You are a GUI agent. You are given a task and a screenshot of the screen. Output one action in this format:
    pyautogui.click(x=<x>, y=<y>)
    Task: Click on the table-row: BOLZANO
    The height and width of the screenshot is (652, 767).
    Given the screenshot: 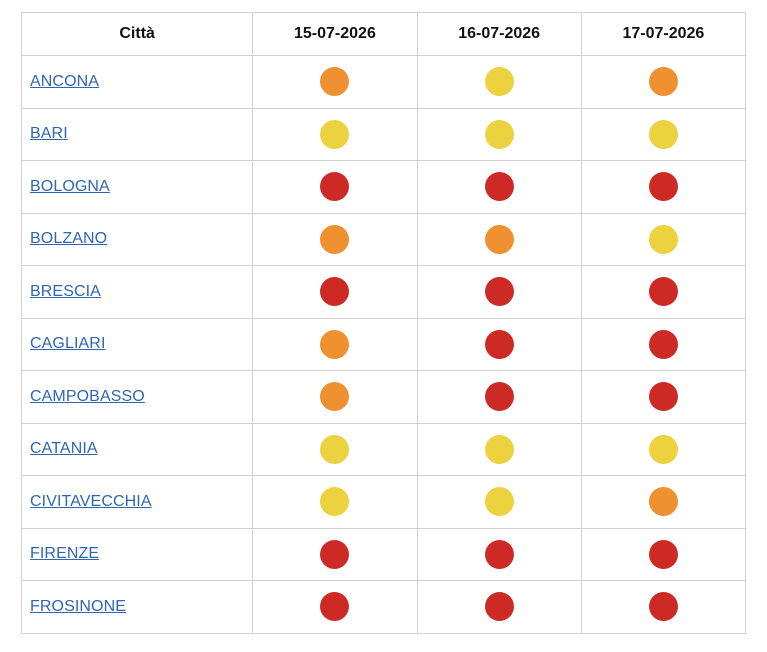 What is the action you would take?
    pyautogui.click(x=383, y=239)
    